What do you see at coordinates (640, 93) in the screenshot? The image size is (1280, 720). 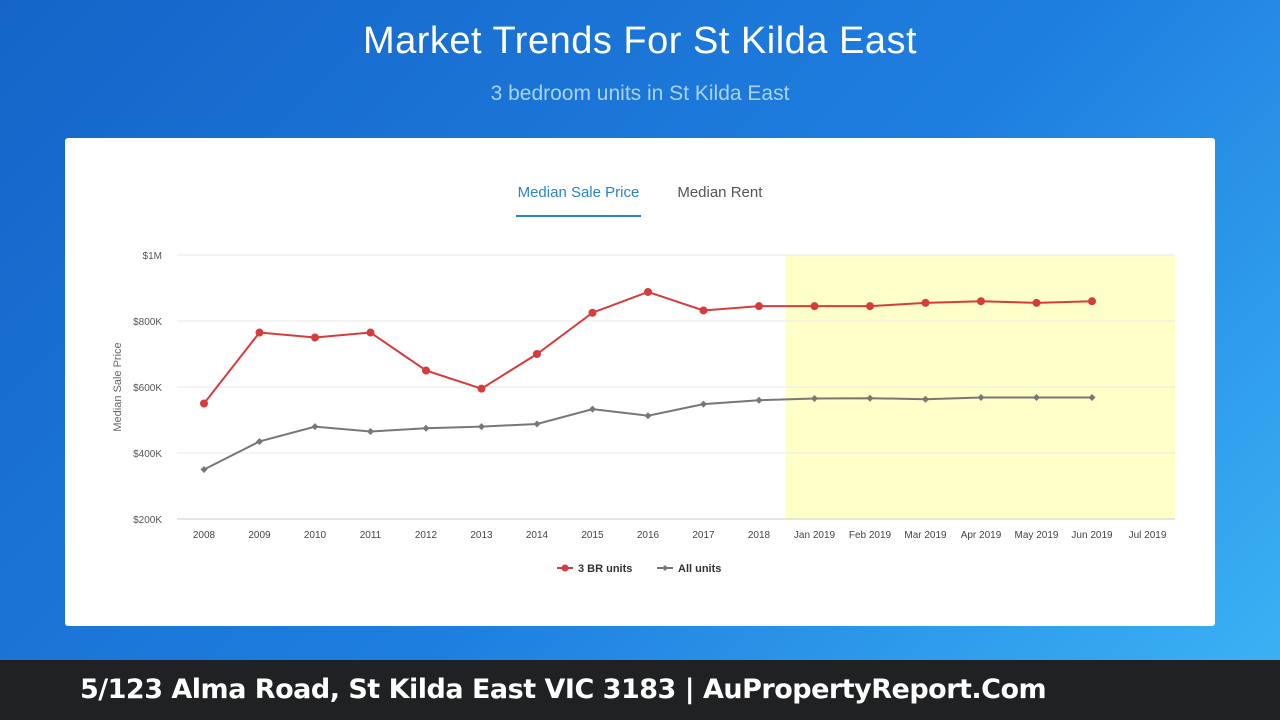 I see `page-subtitle: 3 bedroom units in St Kilda East` at bounding box center [640, 93].